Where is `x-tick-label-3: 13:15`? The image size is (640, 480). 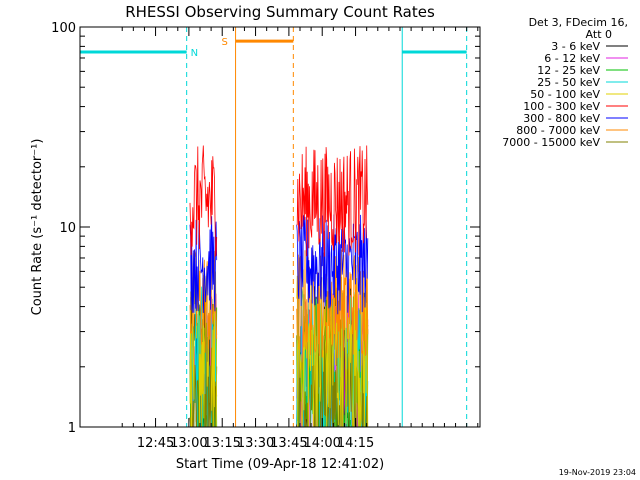 x-tick-label-3: 13:15 is located at coordinates (221, 443).